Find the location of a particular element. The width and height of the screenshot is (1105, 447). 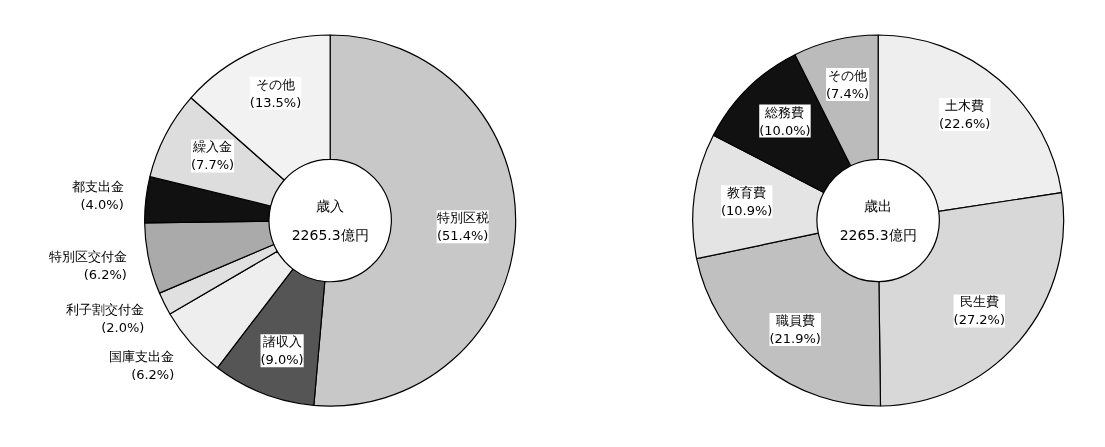

slice-label: 諸収入 is located at coordinates (282, 342).